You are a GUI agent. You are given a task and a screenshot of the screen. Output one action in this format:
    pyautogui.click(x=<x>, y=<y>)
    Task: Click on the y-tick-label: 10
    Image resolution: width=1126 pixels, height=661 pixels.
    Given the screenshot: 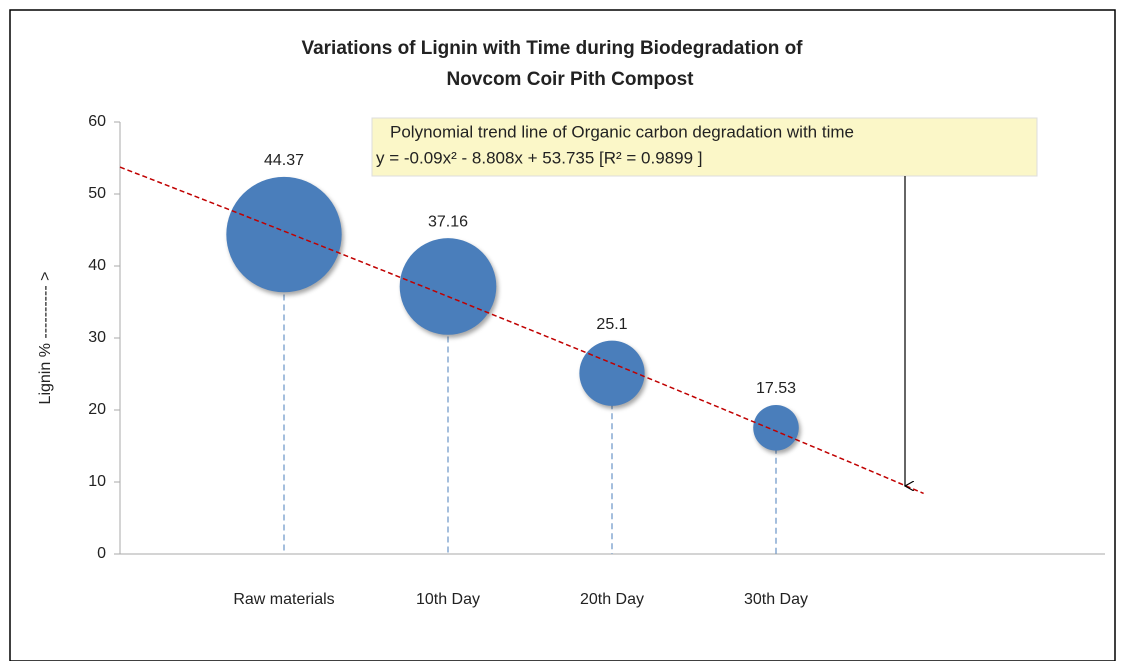 What is the action you would take?
    pyautogui.click(x=97, y=481)
    